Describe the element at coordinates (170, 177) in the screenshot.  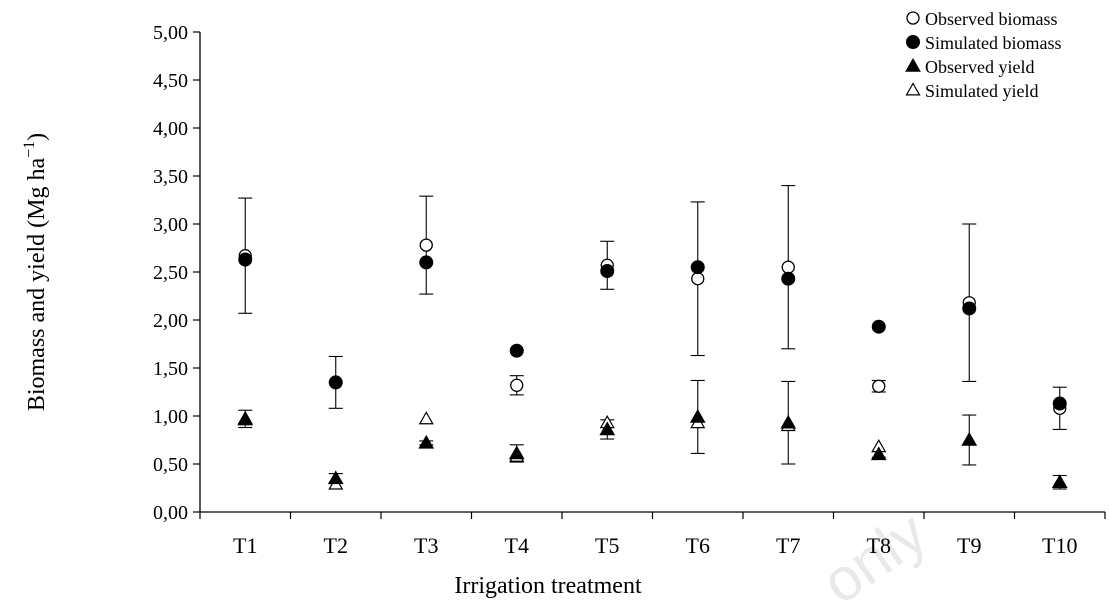
I see `y-tick-label: 3,50` at that location.